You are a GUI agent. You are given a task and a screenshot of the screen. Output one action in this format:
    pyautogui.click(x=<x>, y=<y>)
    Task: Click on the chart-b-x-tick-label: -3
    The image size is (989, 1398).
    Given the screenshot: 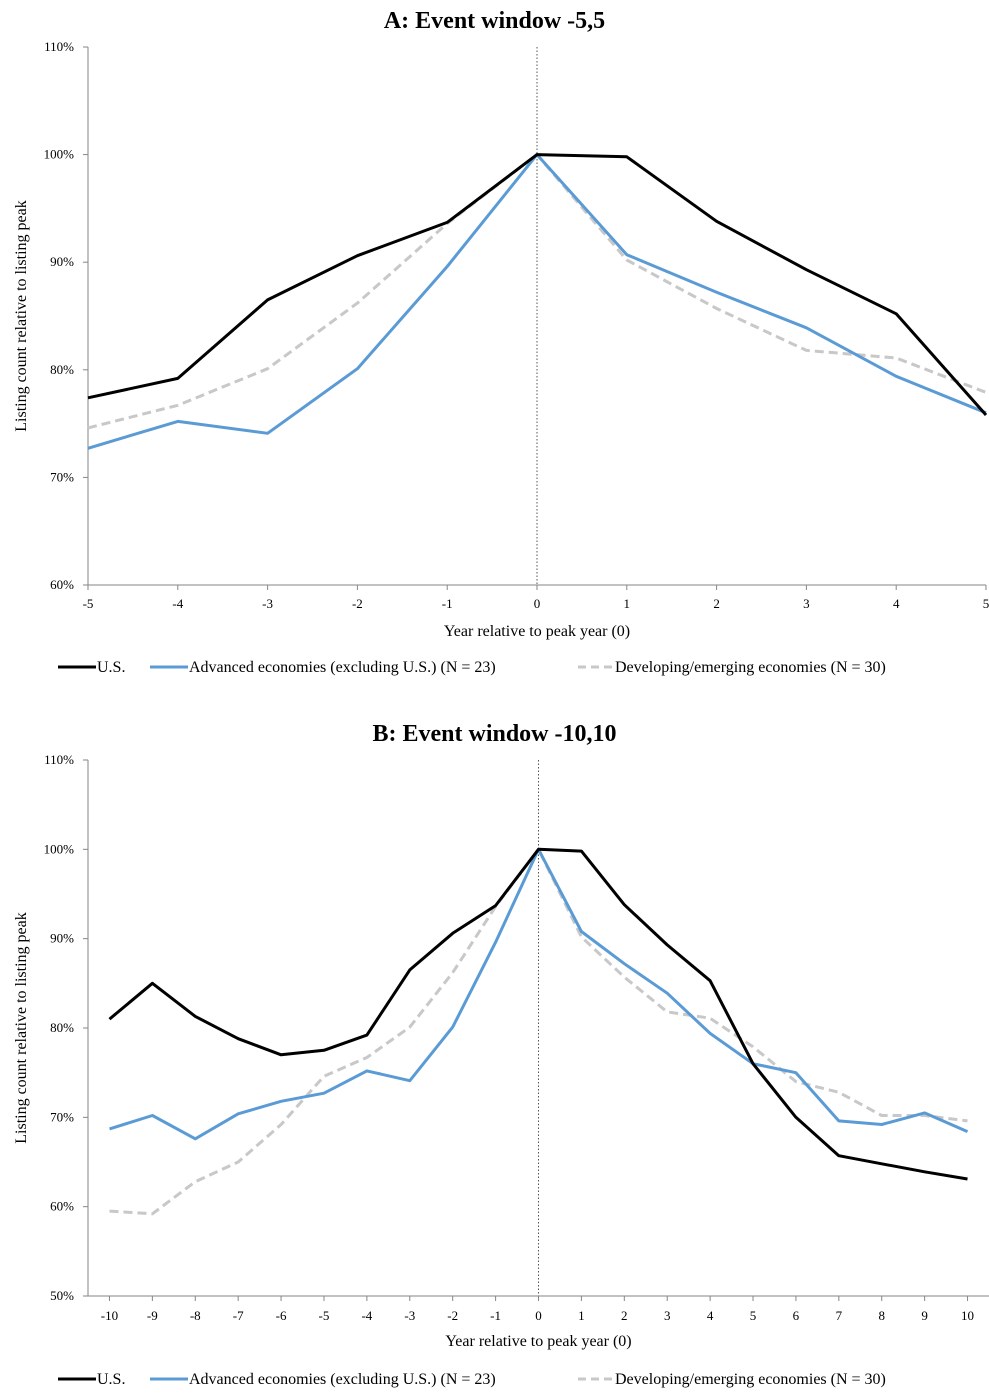 What is the action you would take?
    pyautogui.click(x=409, y=1315)
    